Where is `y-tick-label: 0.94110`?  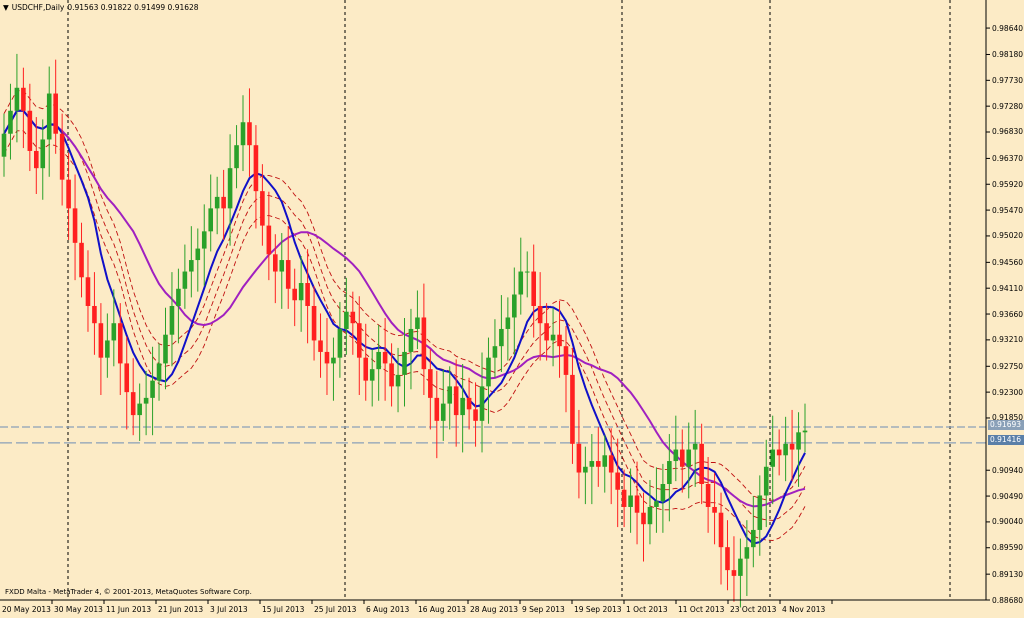 y-tick-label: 0.94110 is located at coordinates (1008, 288).